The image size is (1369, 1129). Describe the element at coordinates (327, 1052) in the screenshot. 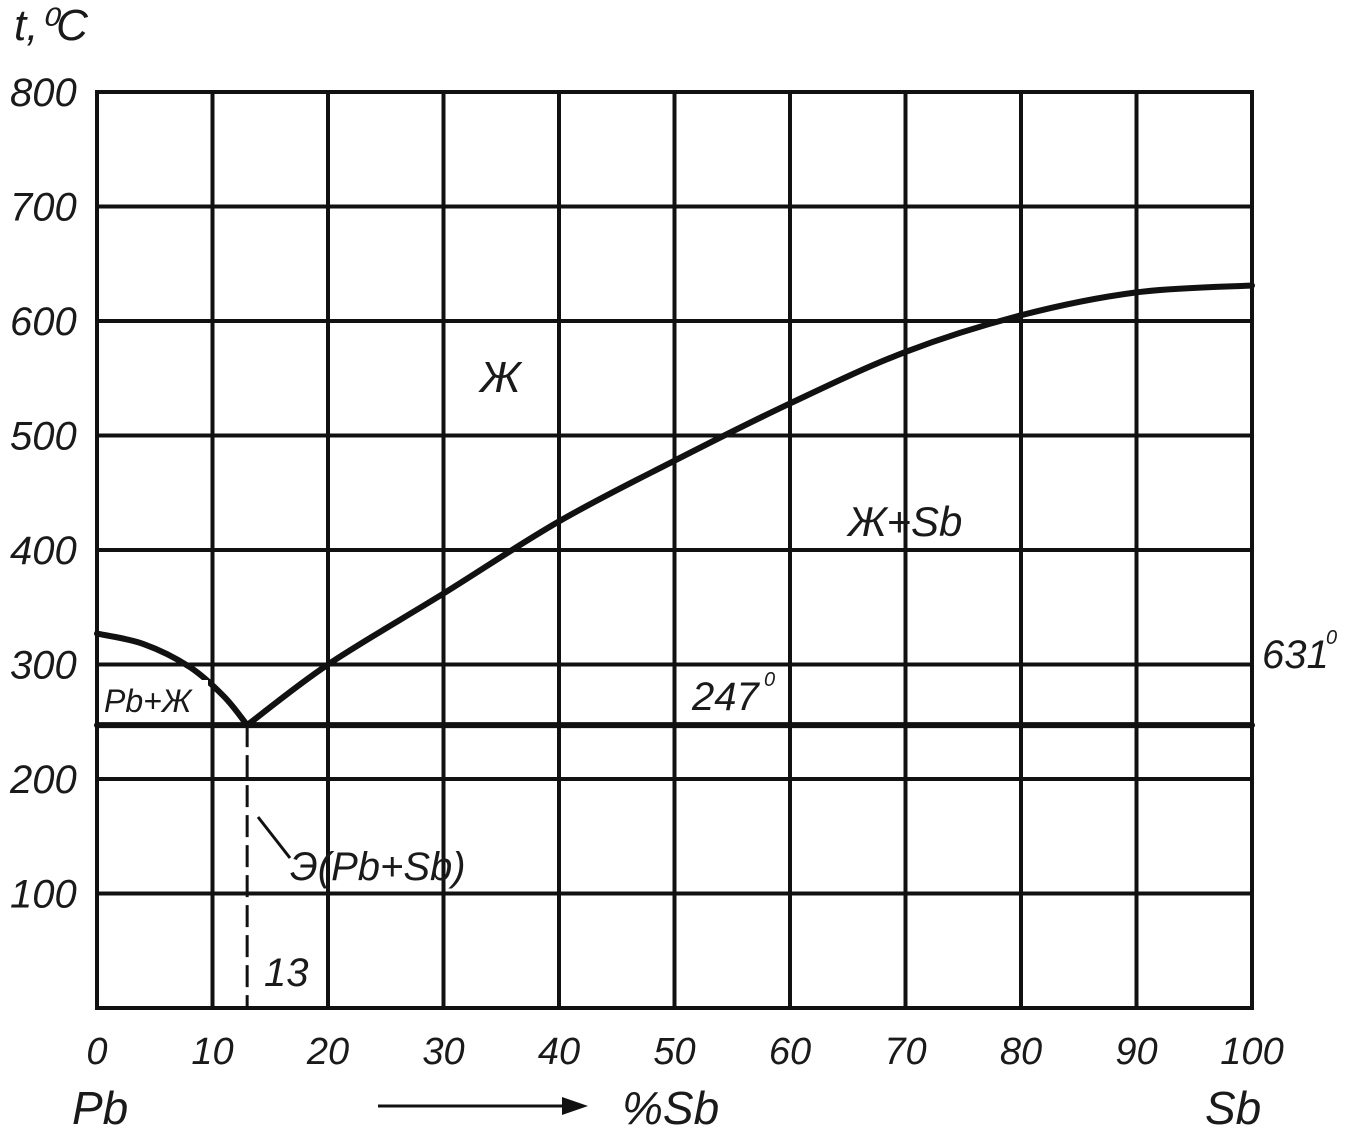

I see `x-tick-label: 20` at that location.